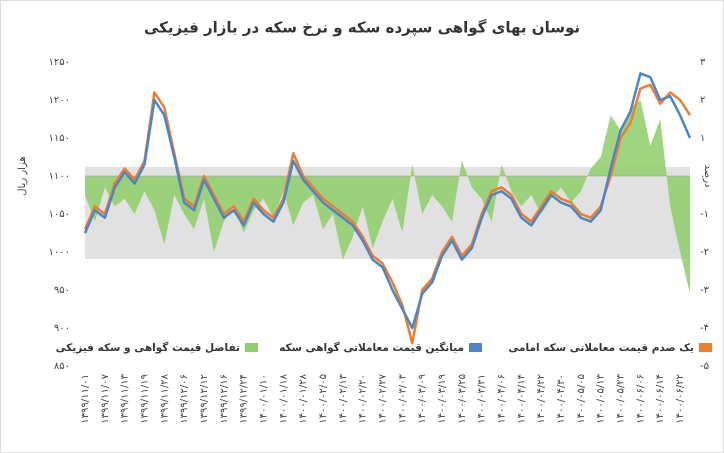 This screenshot has width=724, height=453. Describe the element at coordinates (621, 398) in the screenshot. I see `x-tick-label: ۱۴۰۰/۰۵/۲۳` at that location.